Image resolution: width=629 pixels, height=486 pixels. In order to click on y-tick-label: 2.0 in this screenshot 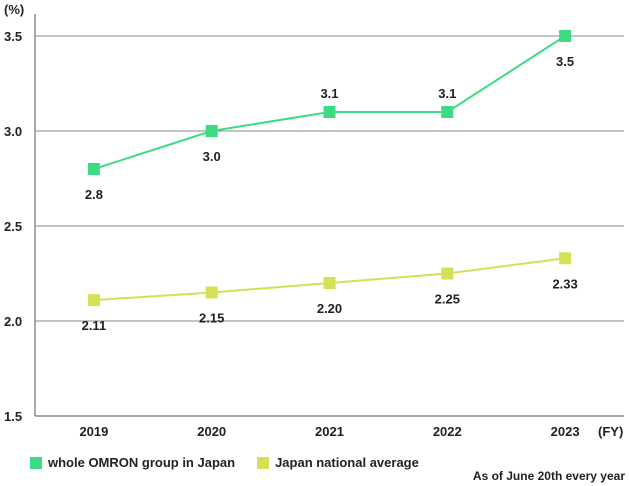, I will do `click(13, 321)`.